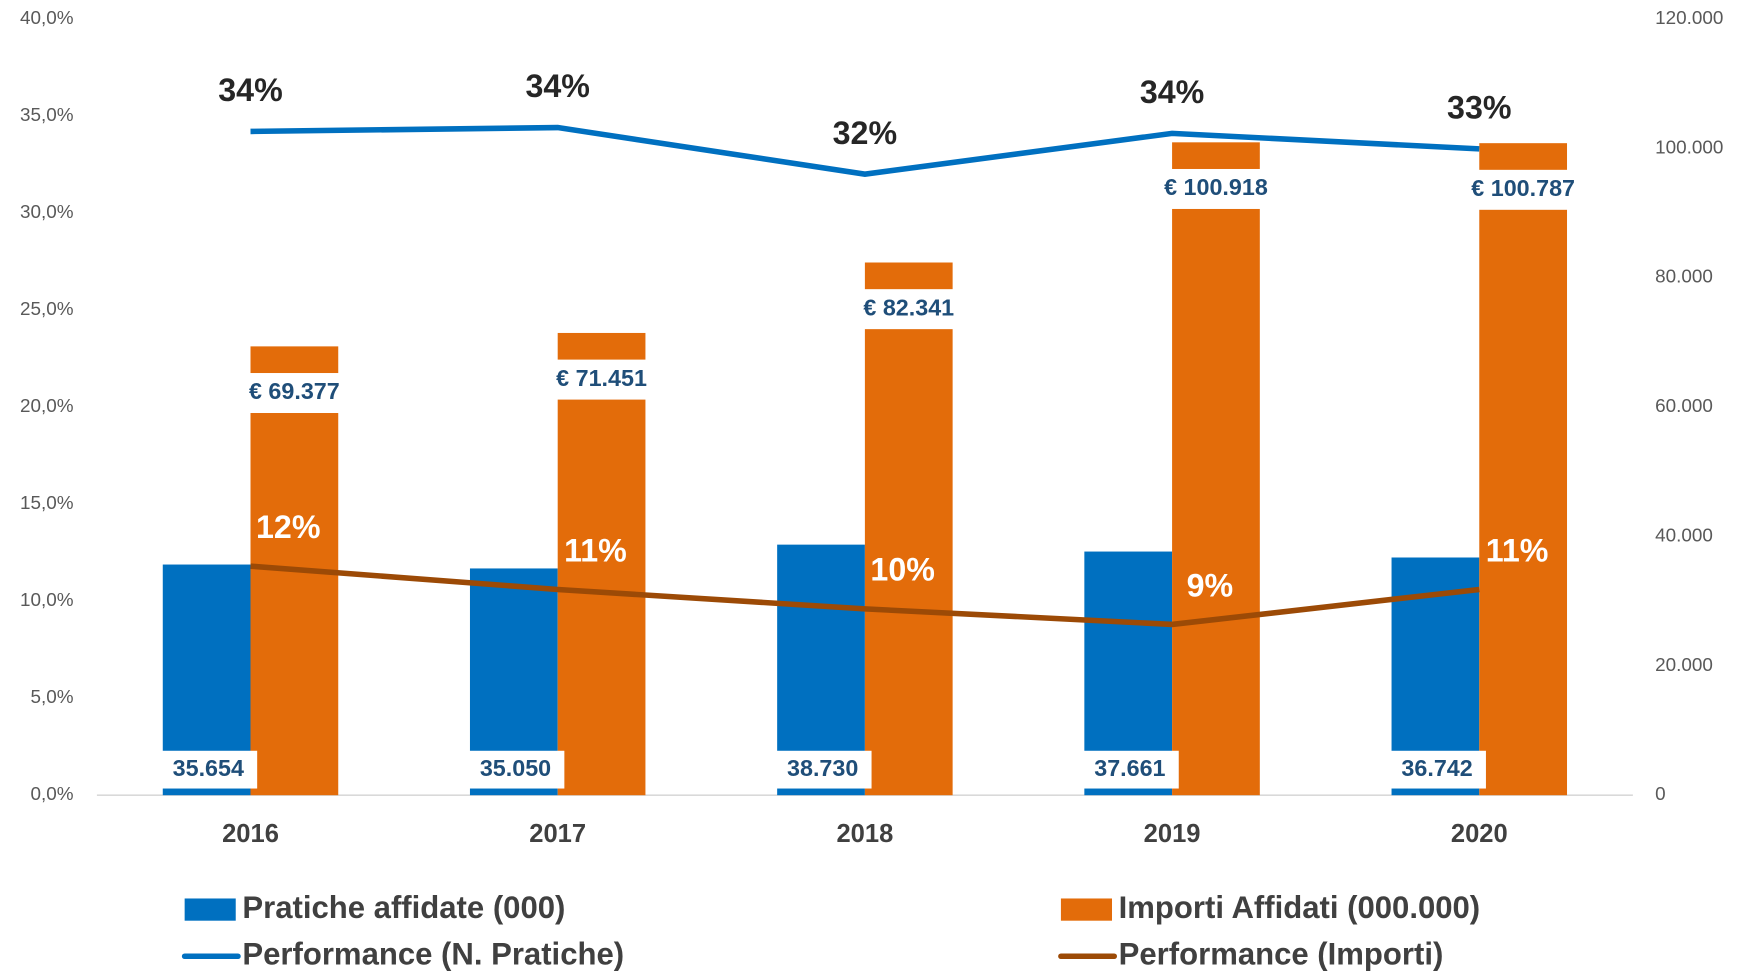  I want to click on y2-tick-label: 100.000, so click(1689, 147).